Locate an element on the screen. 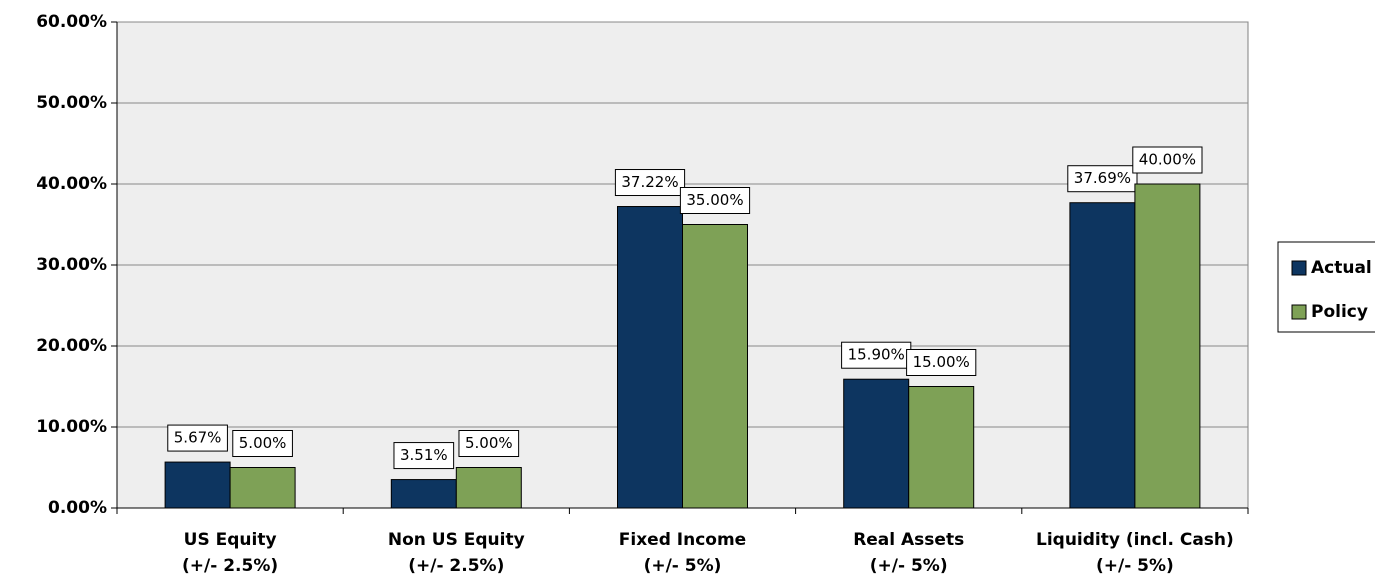  y-tick-label: 50.00% is located at coordinates (71, 103).